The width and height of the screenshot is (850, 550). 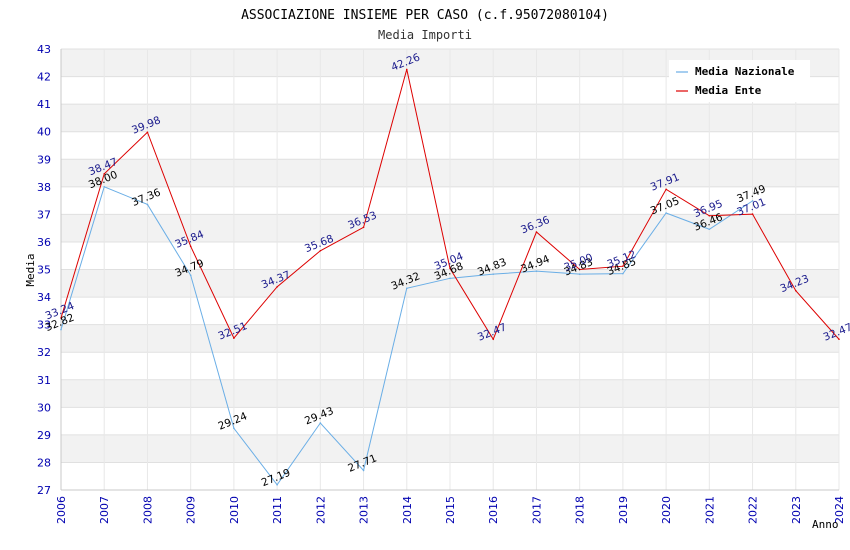 I want to click on x-tick-label: 2015, so click(x=450, y=510).